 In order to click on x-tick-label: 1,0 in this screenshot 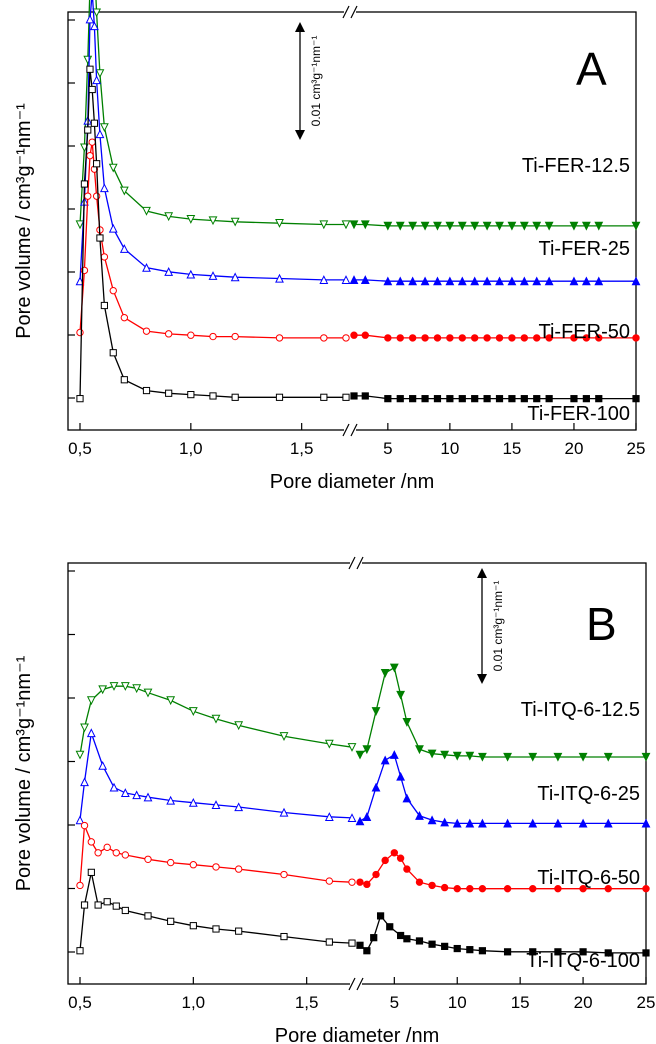, I will do `click(194, 1002)`.